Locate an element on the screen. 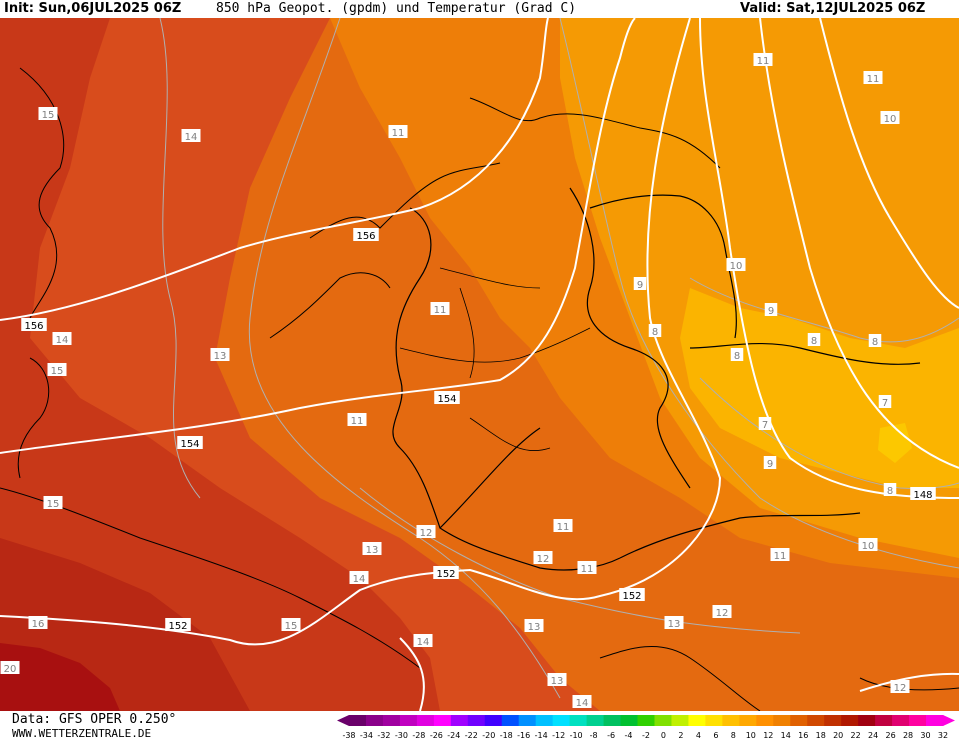 The image size is (959, 741). legend-tick-label: 2 is located at coordinates (680, 735).